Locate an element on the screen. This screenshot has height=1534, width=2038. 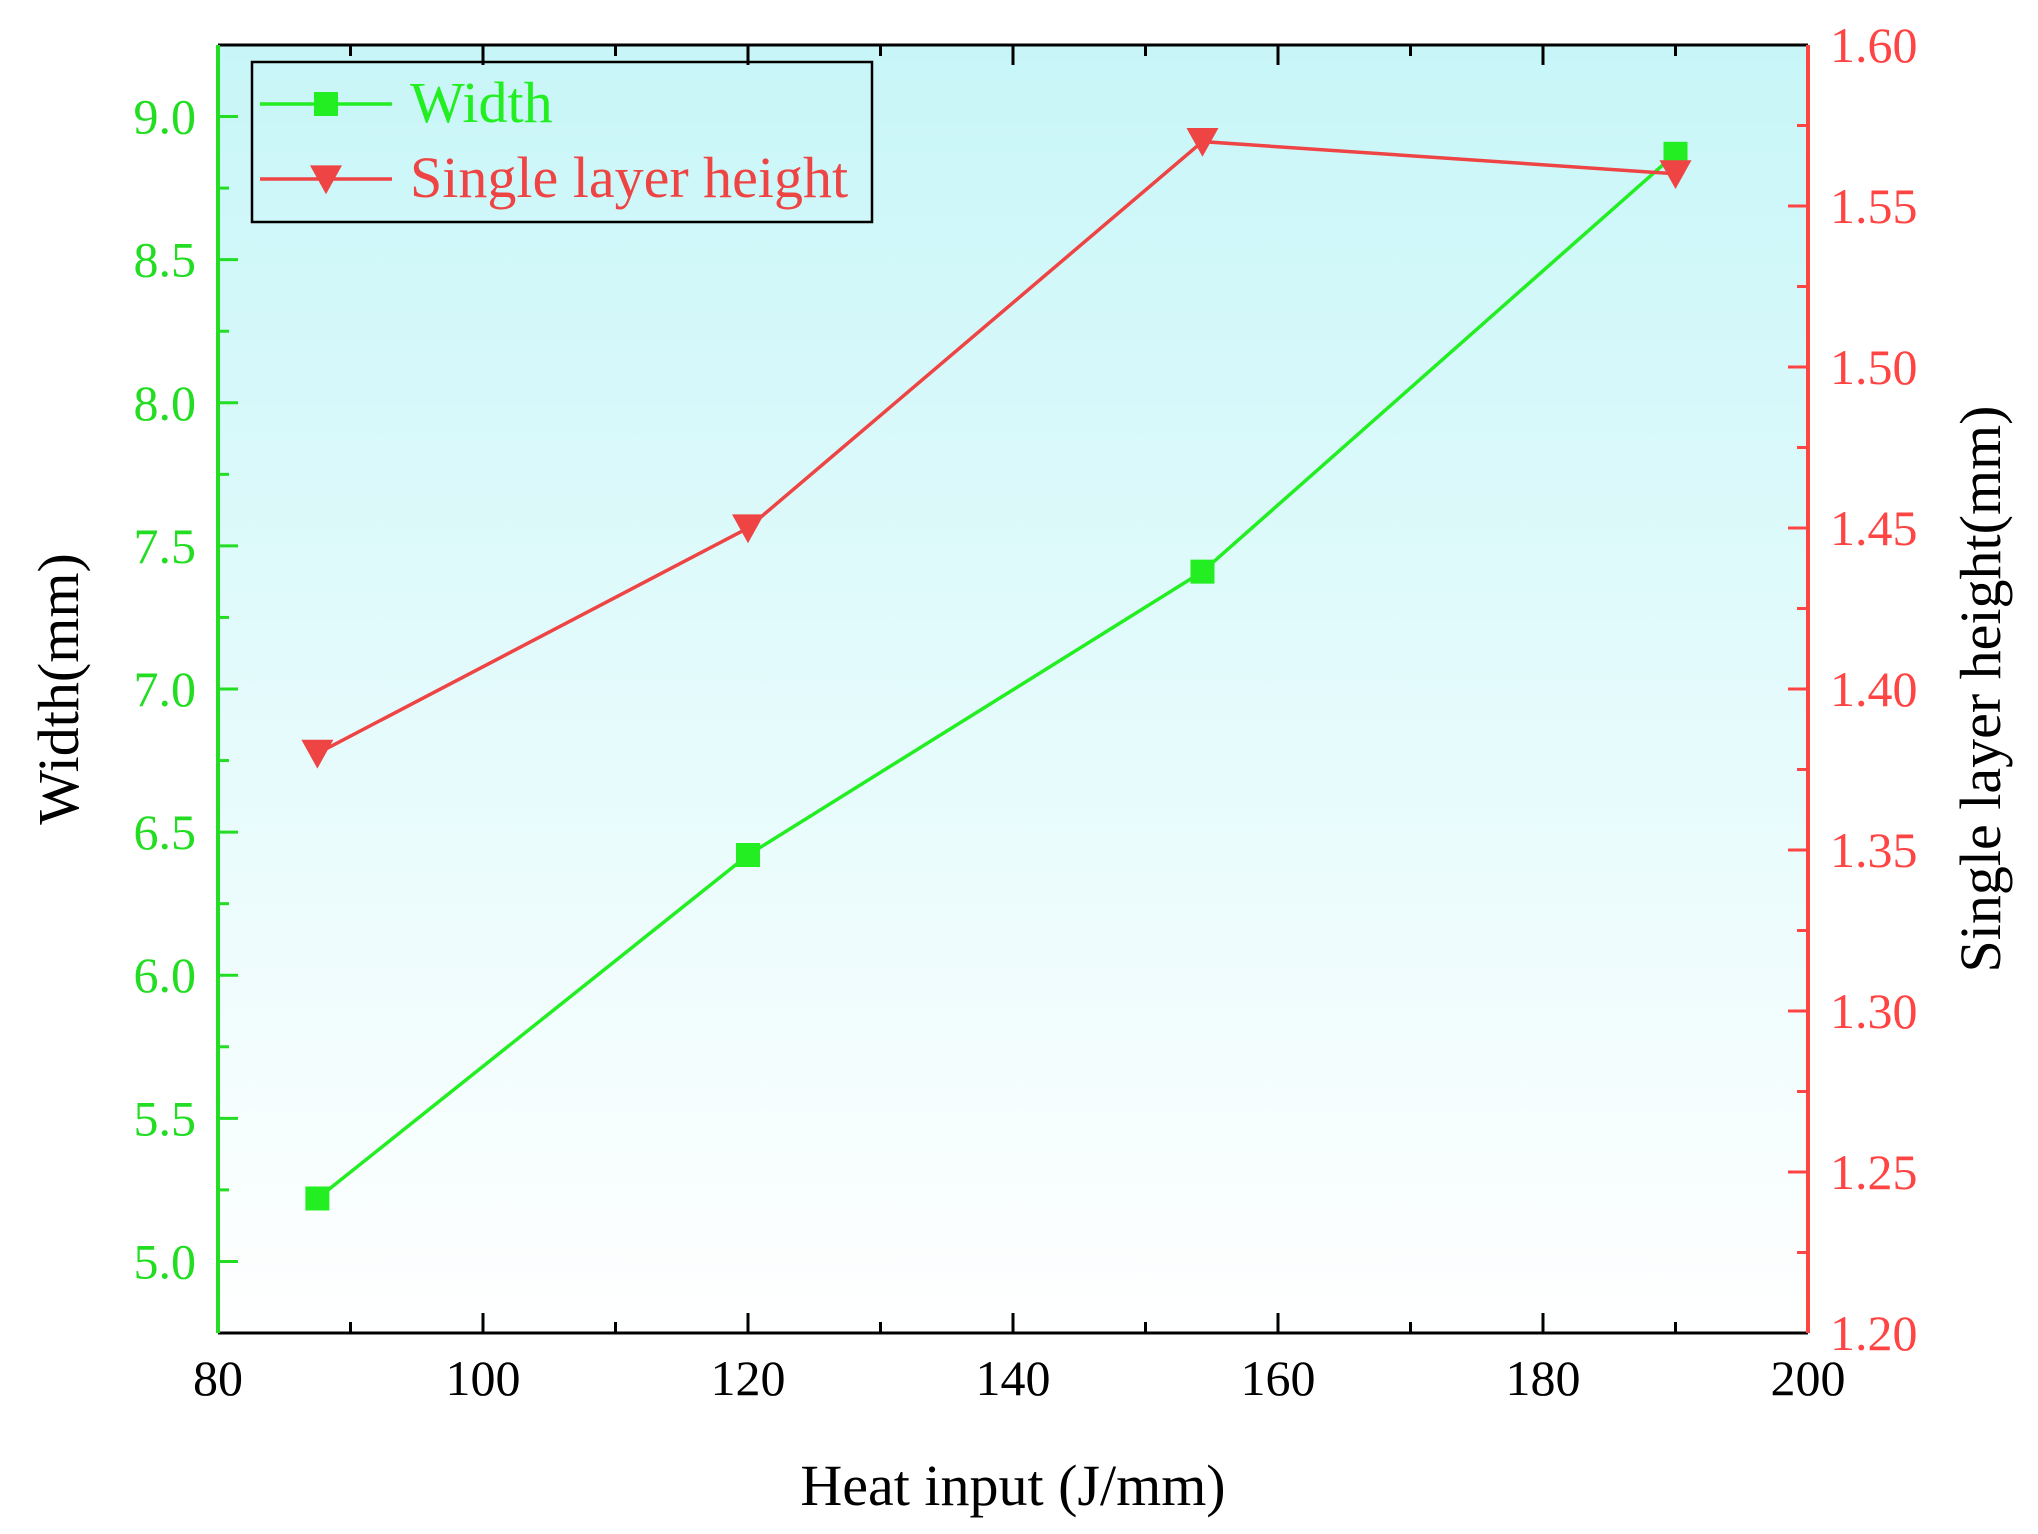
y-left-tick-label: 9.0 is located at coordinates (165, 117).